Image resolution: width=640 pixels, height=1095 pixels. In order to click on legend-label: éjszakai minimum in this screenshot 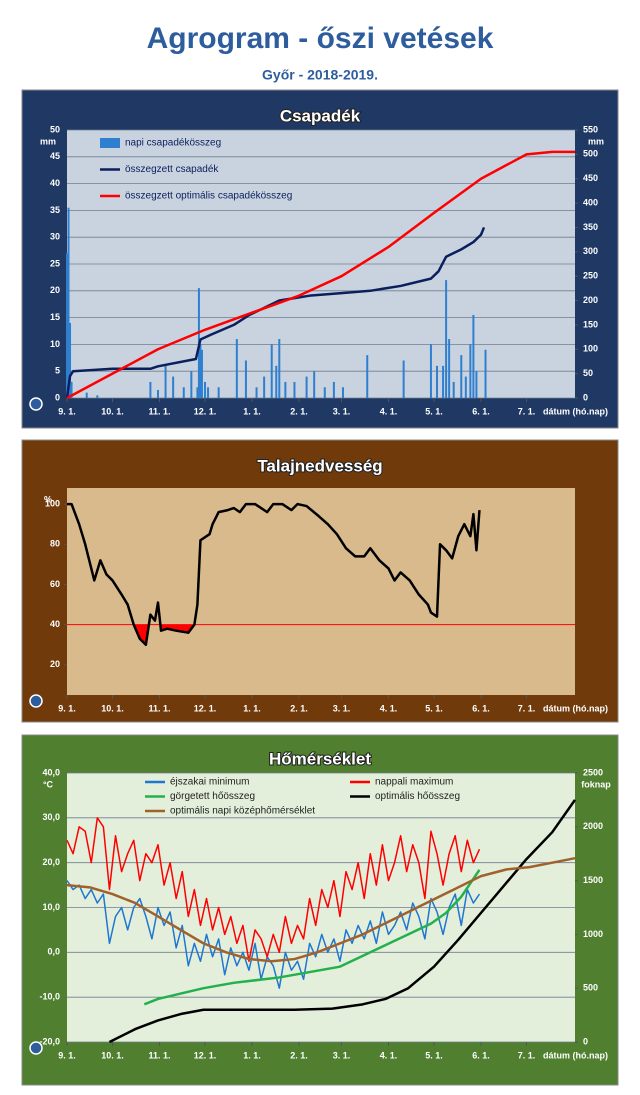, I will do `click(209, 782)`.